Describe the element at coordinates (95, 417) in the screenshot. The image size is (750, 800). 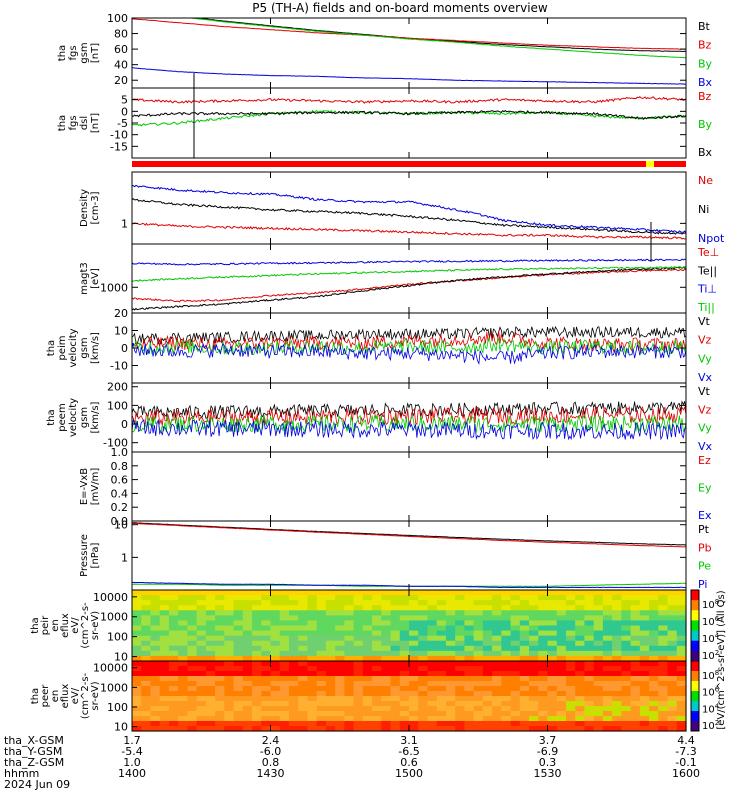
I see `y-axis-label: [km/s]` at that location.